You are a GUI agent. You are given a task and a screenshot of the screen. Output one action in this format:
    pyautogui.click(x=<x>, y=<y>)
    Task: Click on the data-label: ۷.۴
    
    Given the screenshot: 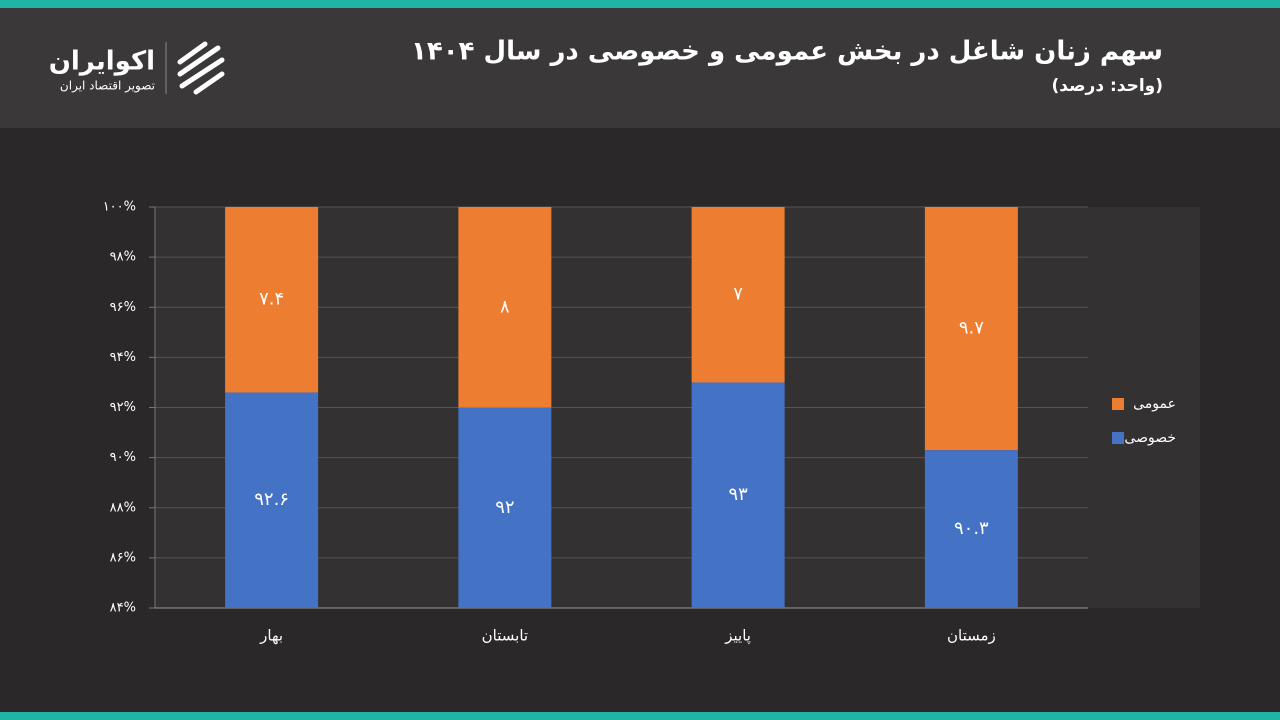 What is the action you would take?
    pyautogui.click(x=271, y=299)
    